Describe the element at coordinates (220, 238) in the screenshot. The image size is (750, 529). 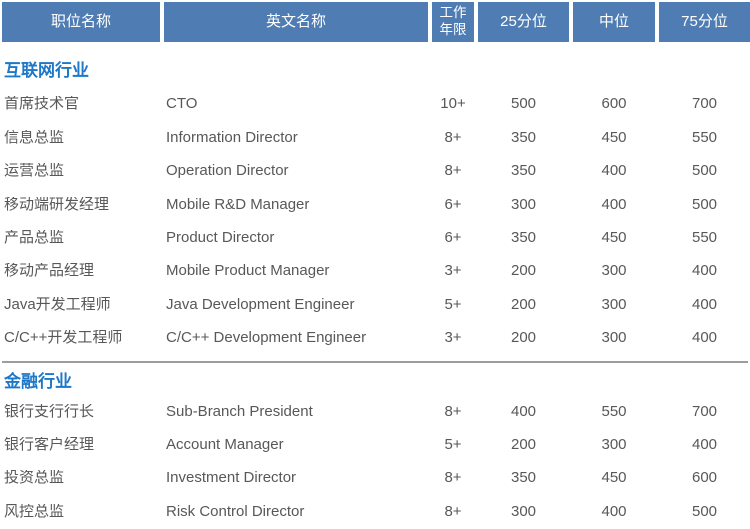
I see `cell-english-name: Product Director` at that location.